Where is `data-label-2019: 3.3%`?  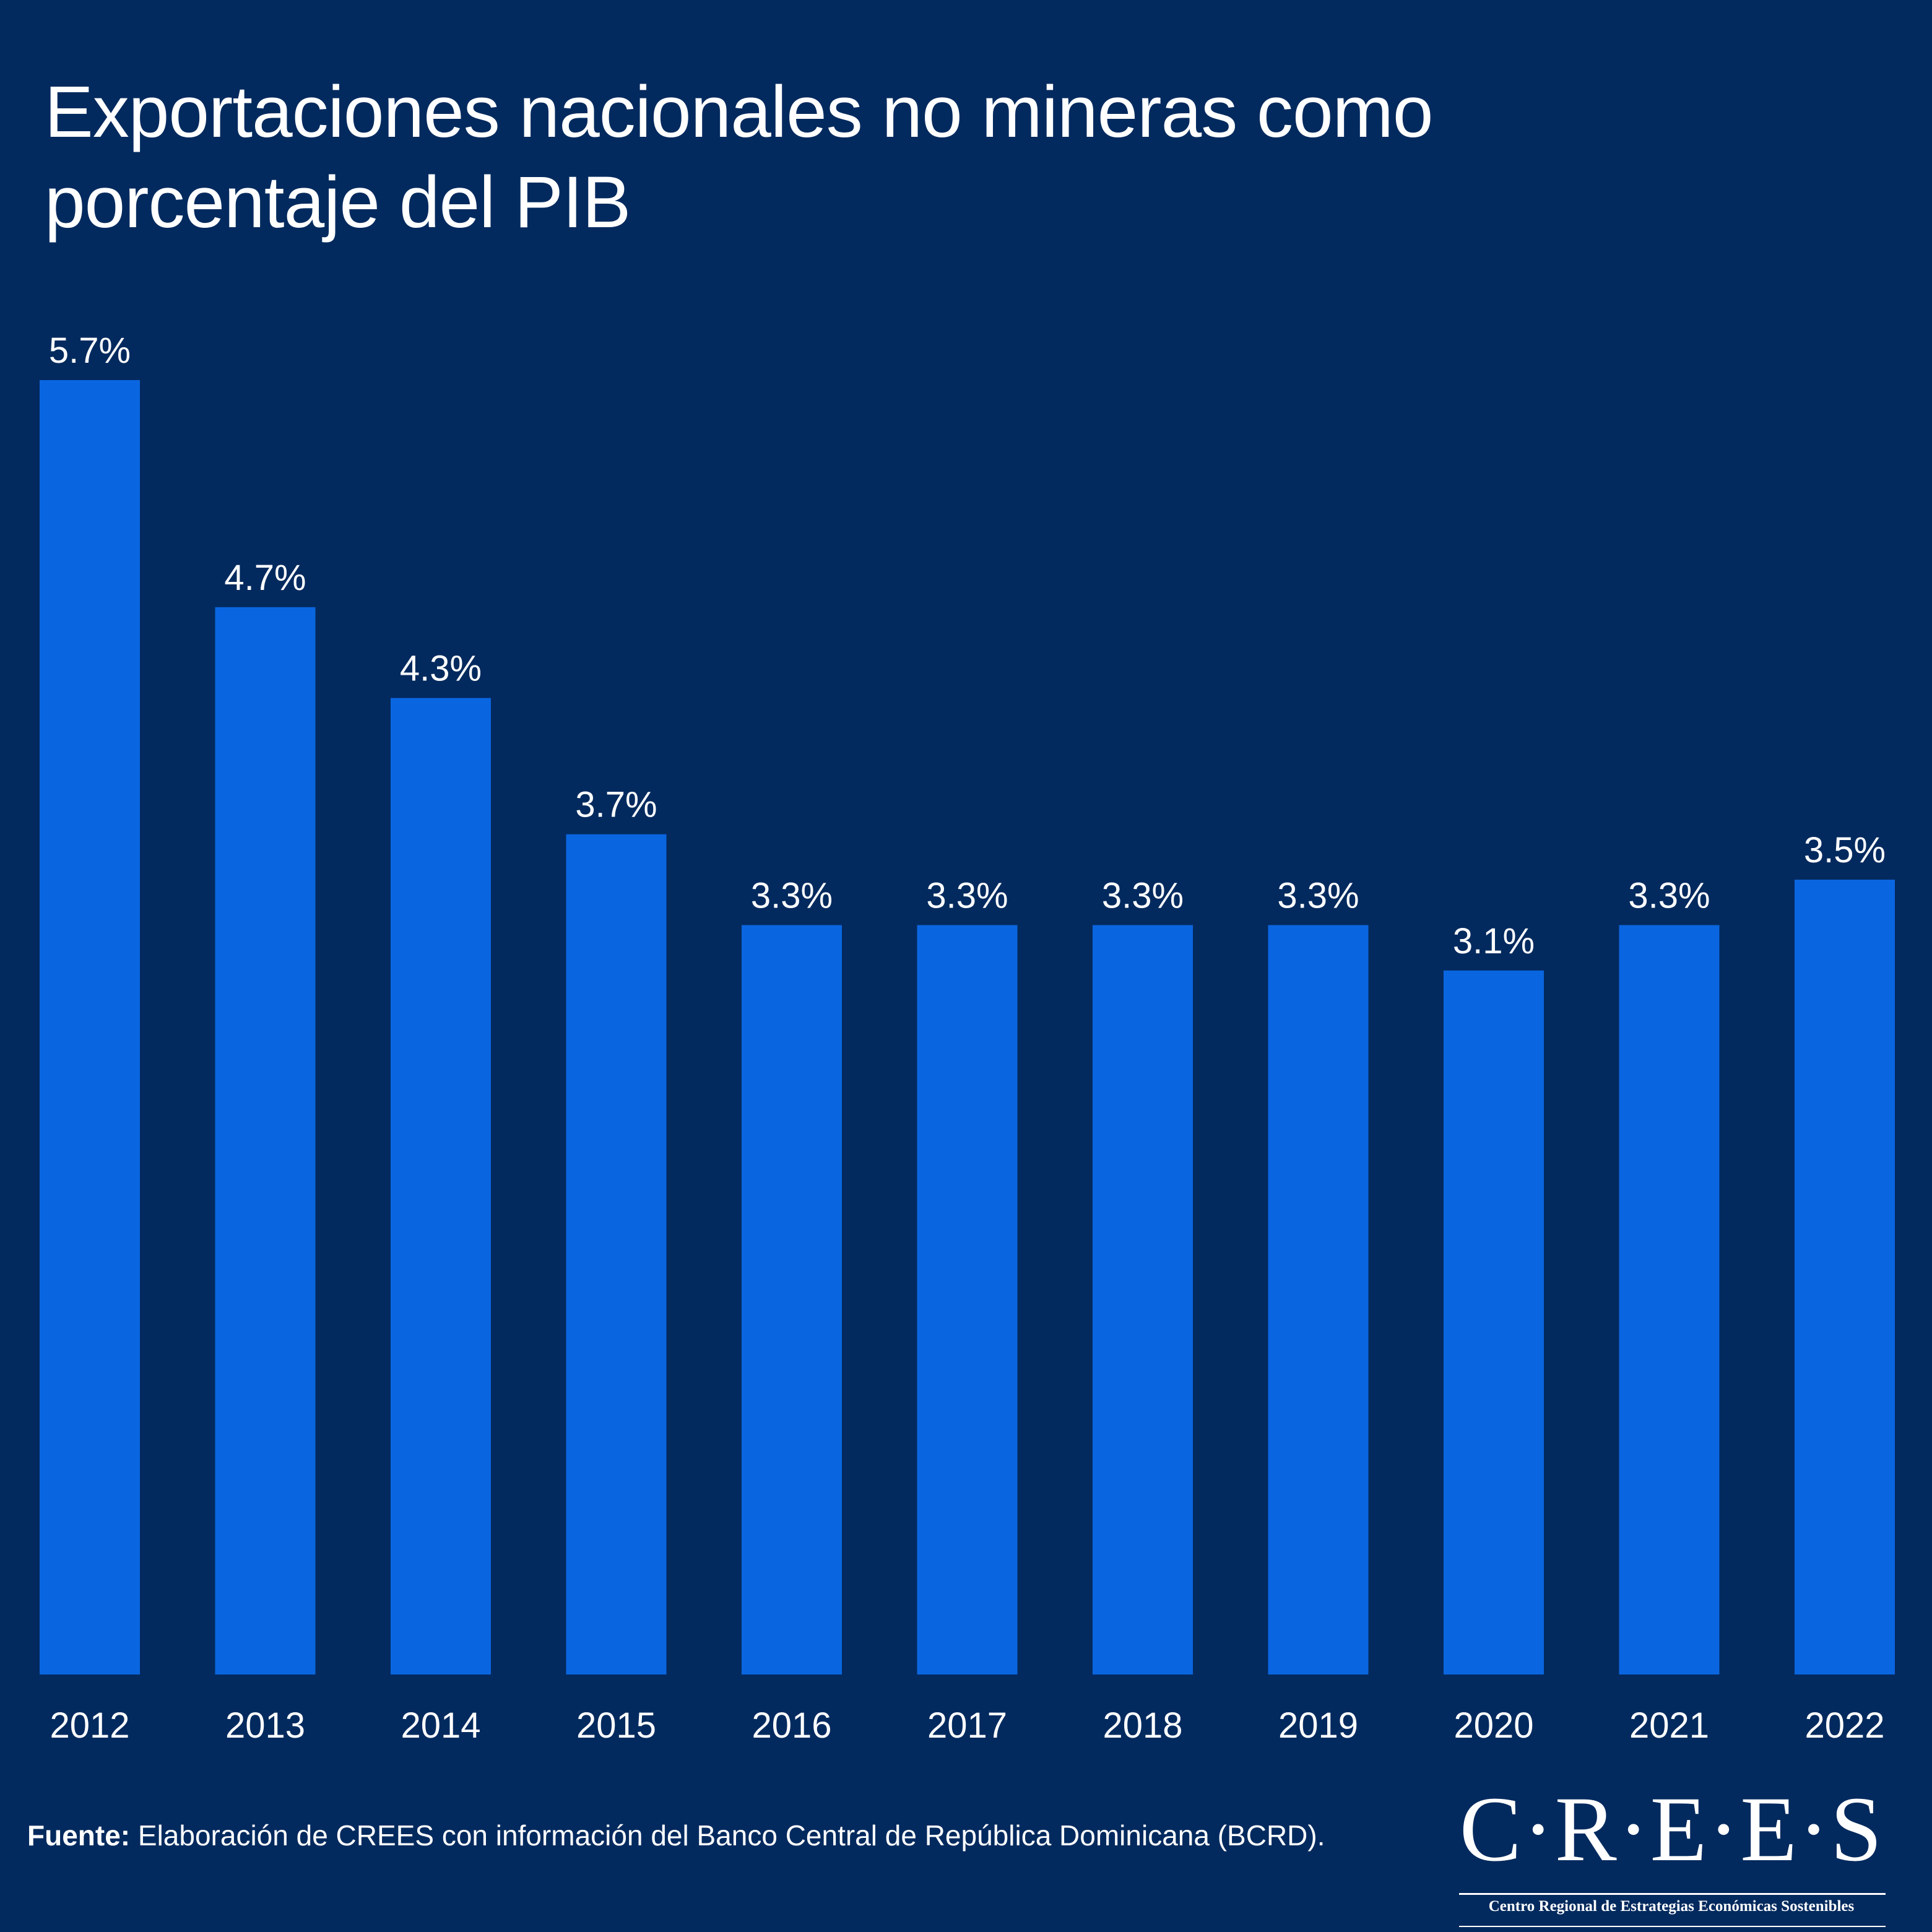
data-label-2019: 3.3% is located at coordinates (1318, 896).